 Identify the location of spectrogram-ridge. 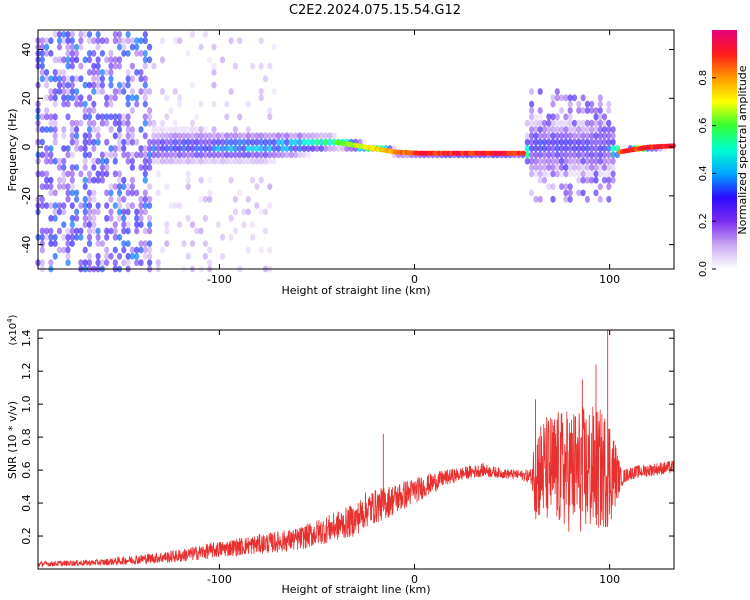
(505, 147).